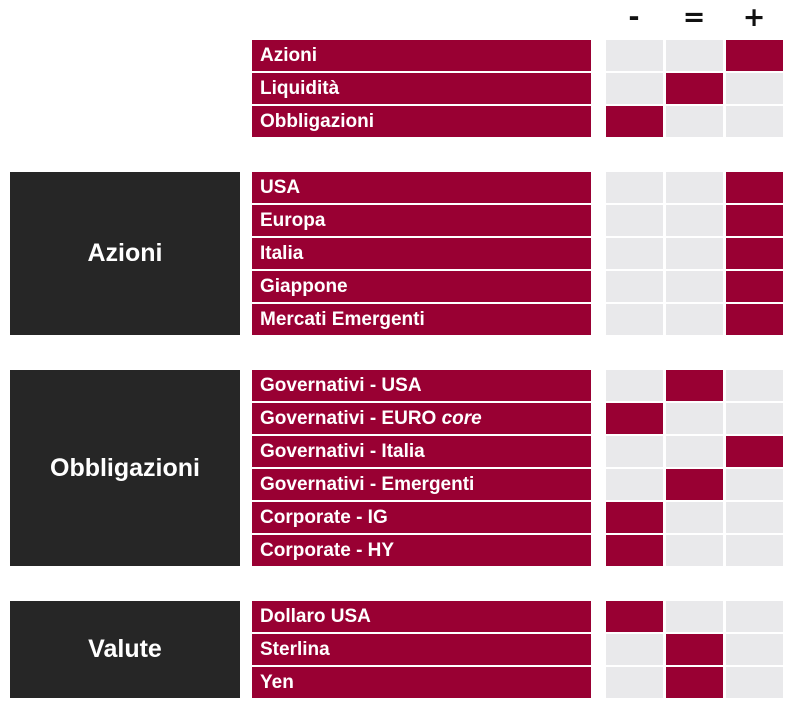  What do you see at coordinates (421, 550) in the screenshot?
I see `row-label: Corporate - HY` at bounding box center [421, 550].